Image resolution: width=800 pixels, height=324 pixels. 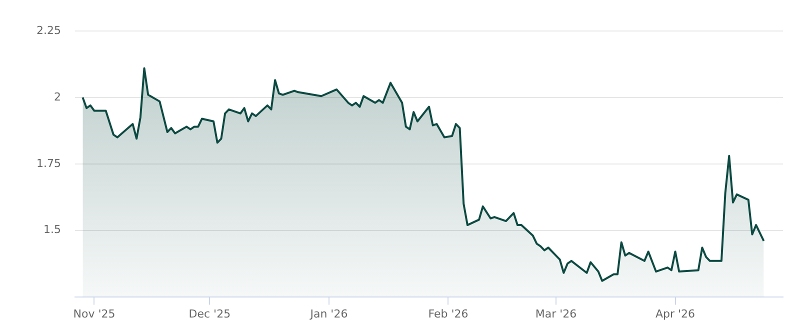 What do you see at coordinates (328, 313) in the screenshot?
I see `x-tick-label: Jan '26` at bounding box center [328, 313].